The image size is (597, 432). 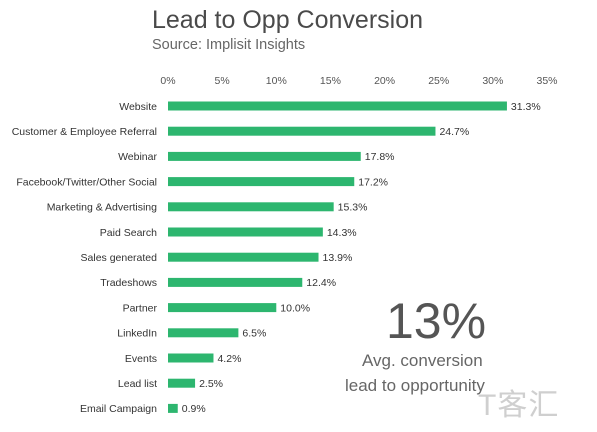 I want to click on callout-value: 13%, so click(x=436, y=321).